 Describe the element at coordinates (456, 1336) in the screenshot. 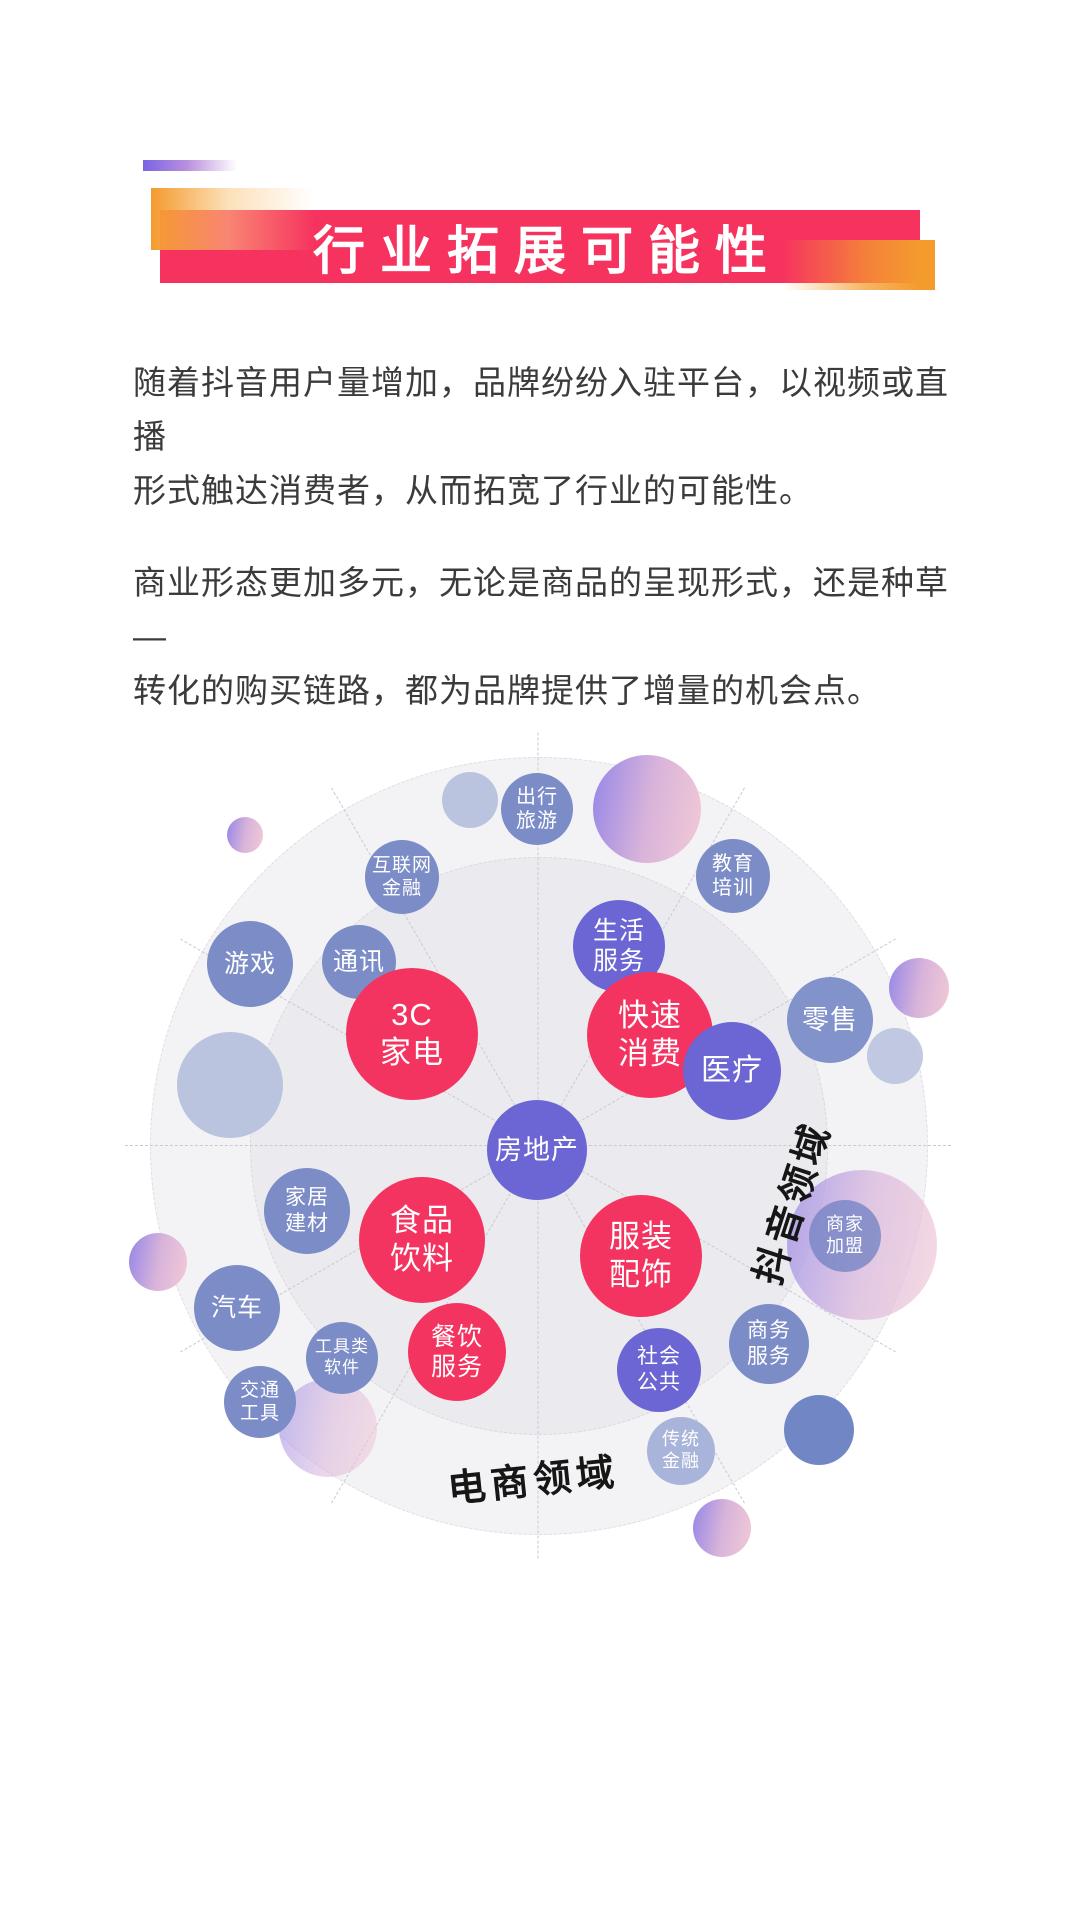

I see `bubble-label-line: 餐饮` at that location.